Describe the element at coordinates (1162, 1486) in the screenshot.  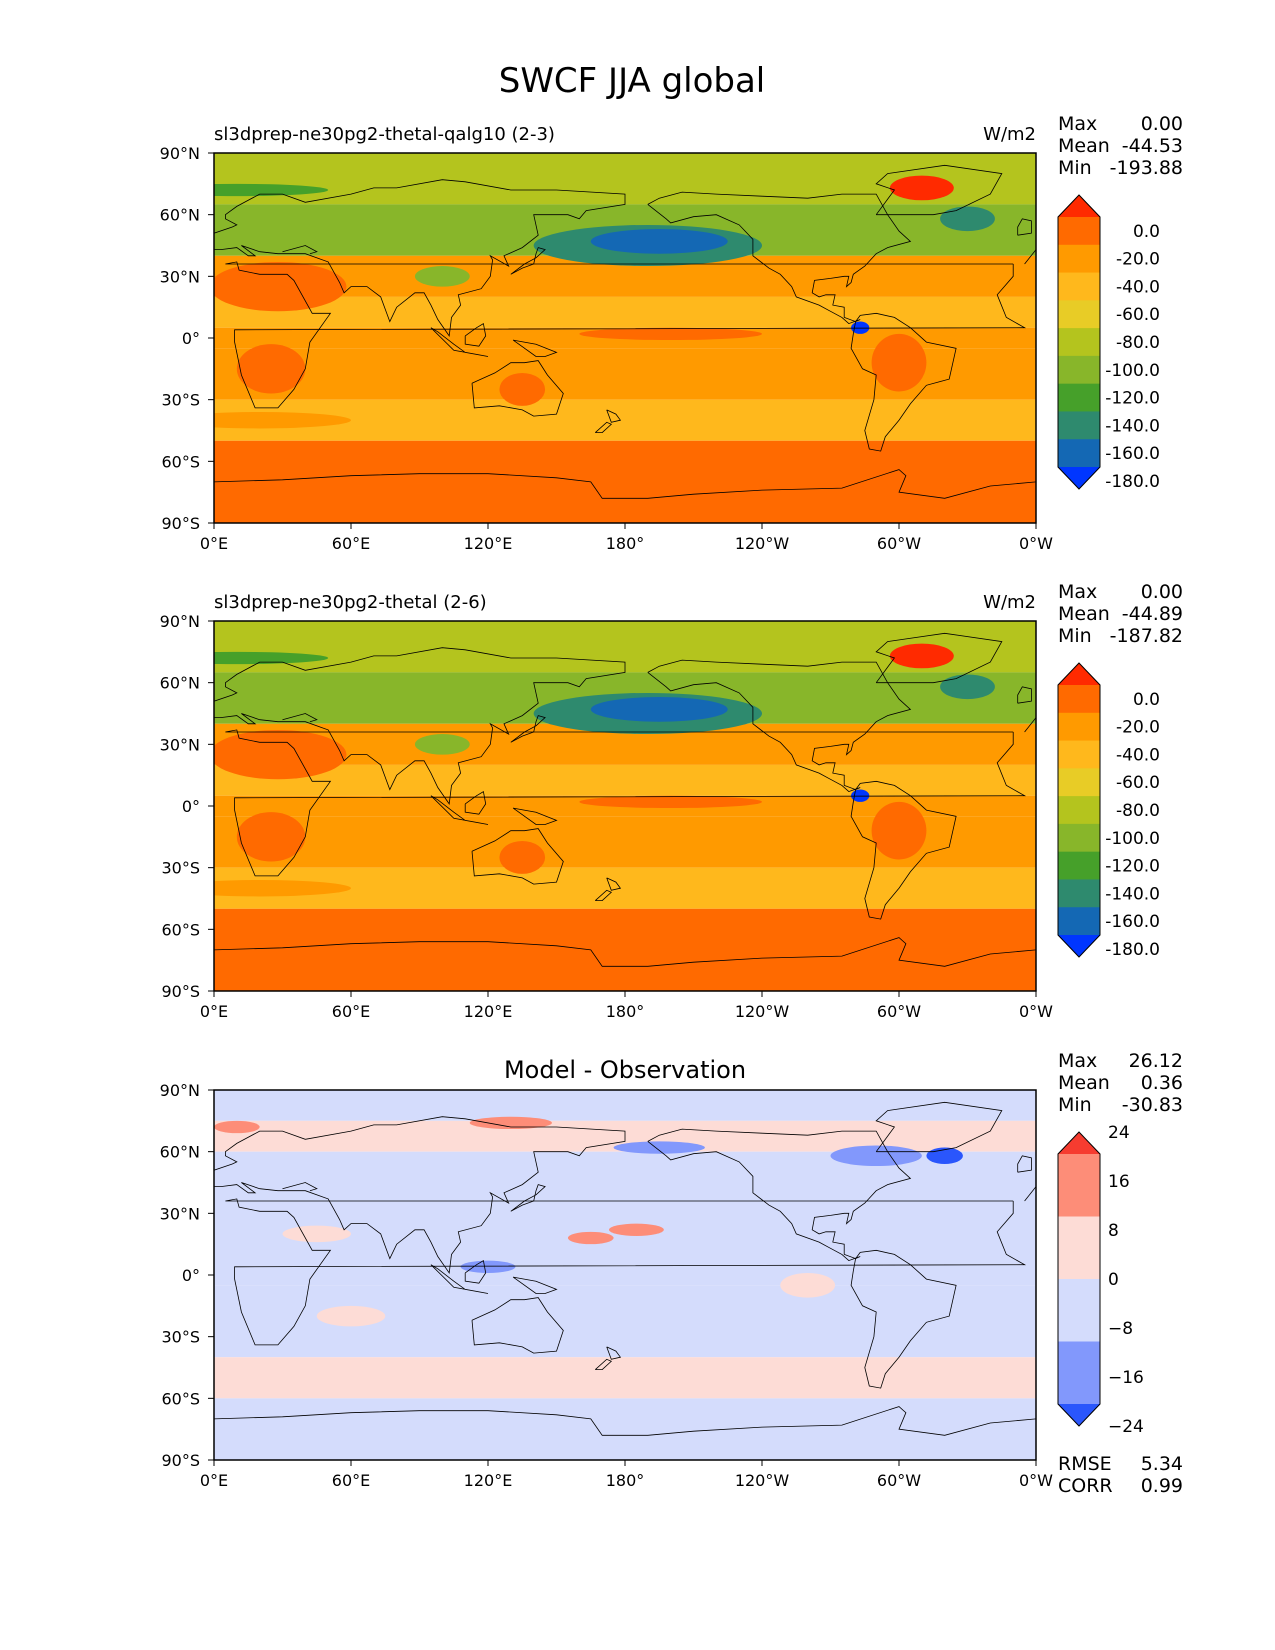
I see `corr-value: 0.99` at that location.